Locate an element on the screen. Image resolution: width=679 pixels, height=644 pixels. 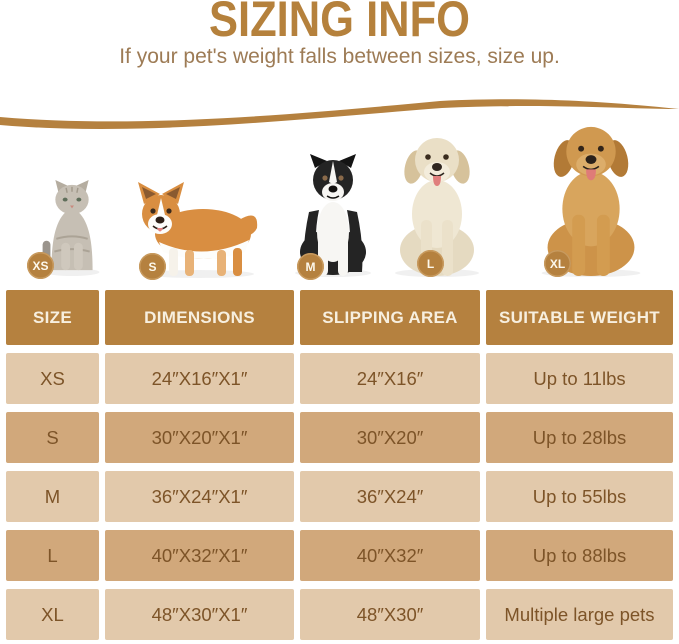
cell-xl-suitable-weight: Multiple large pets is located at coordinates (579, 614).